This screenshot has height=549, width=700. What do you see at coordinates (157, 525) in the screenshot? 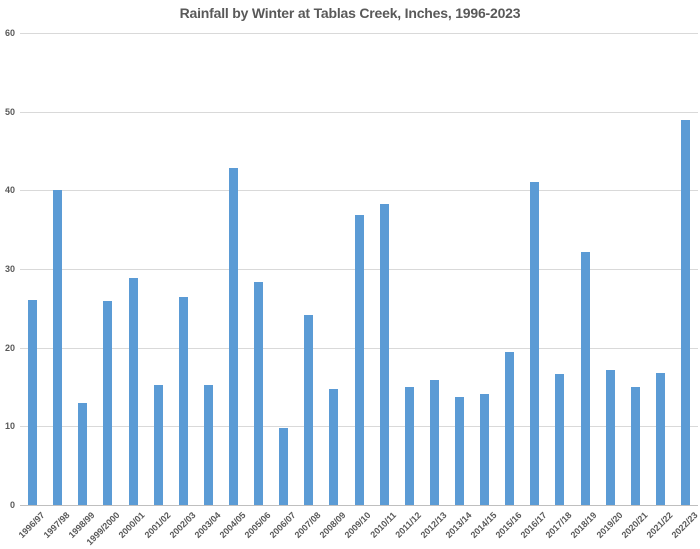
I see `x-axis-tick-label: 2001/02` at bounding box center [157, 525].